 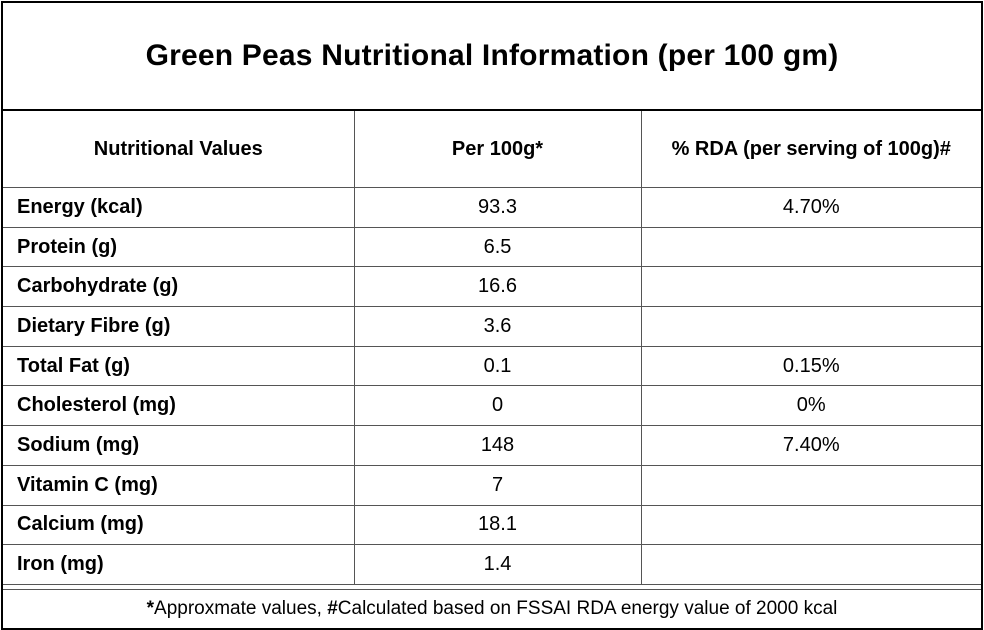 What do you see at coordinates (497, 406) in the screenshot?
I see `nutrient-value: 0` at bounding box center [497, 406].